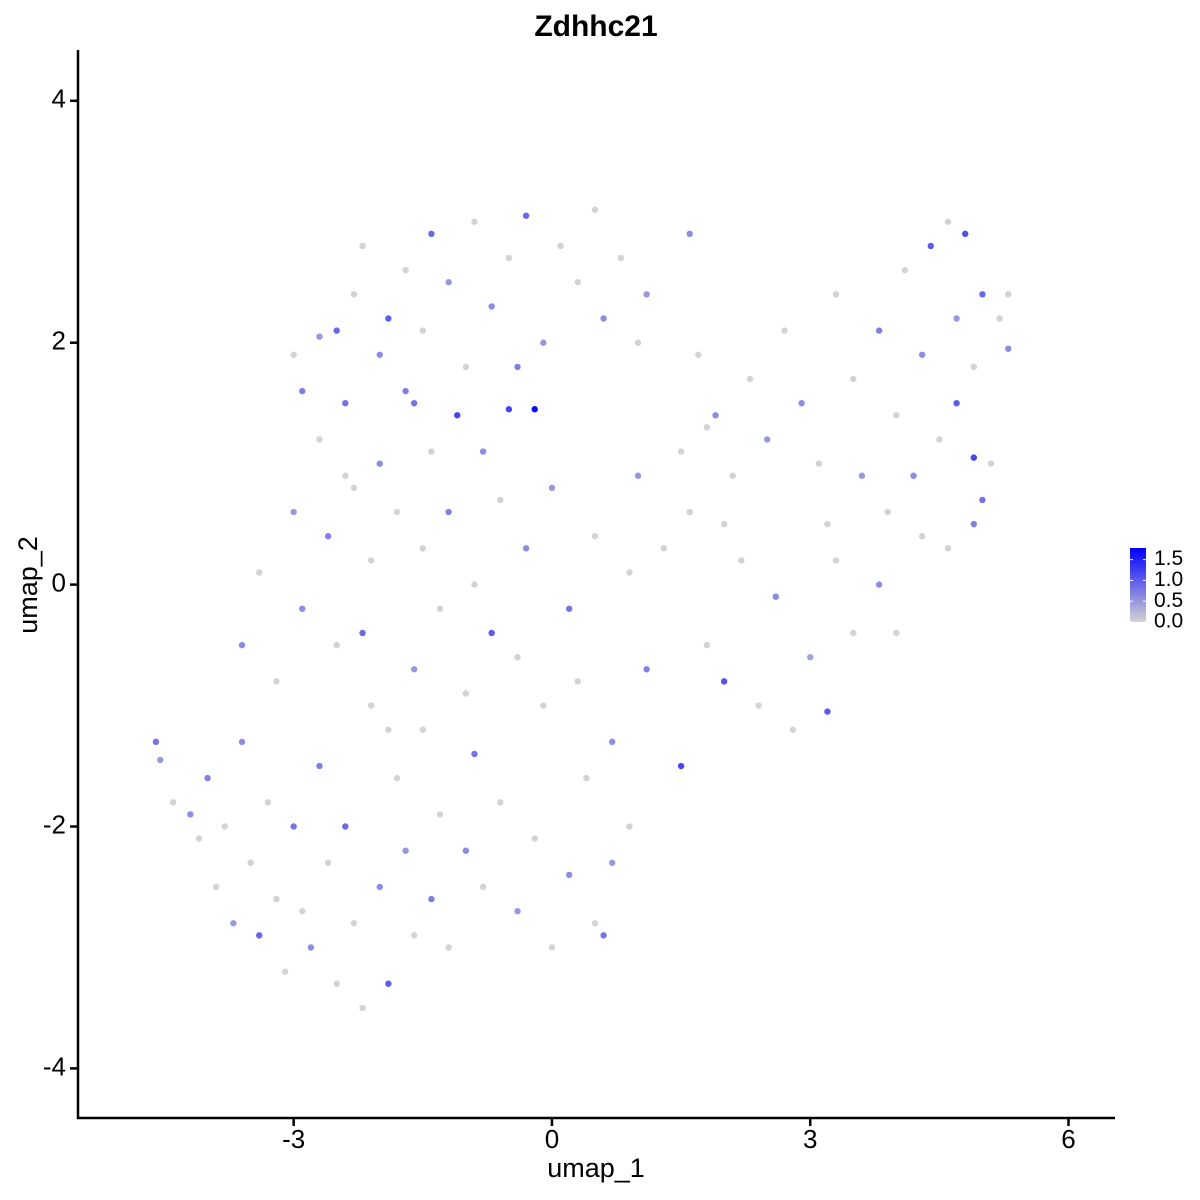  What do you see at coordinates (596, 1168) in the screenshot?
I see `x-axis-title: umap_1` at bounding box center [596, 1168].